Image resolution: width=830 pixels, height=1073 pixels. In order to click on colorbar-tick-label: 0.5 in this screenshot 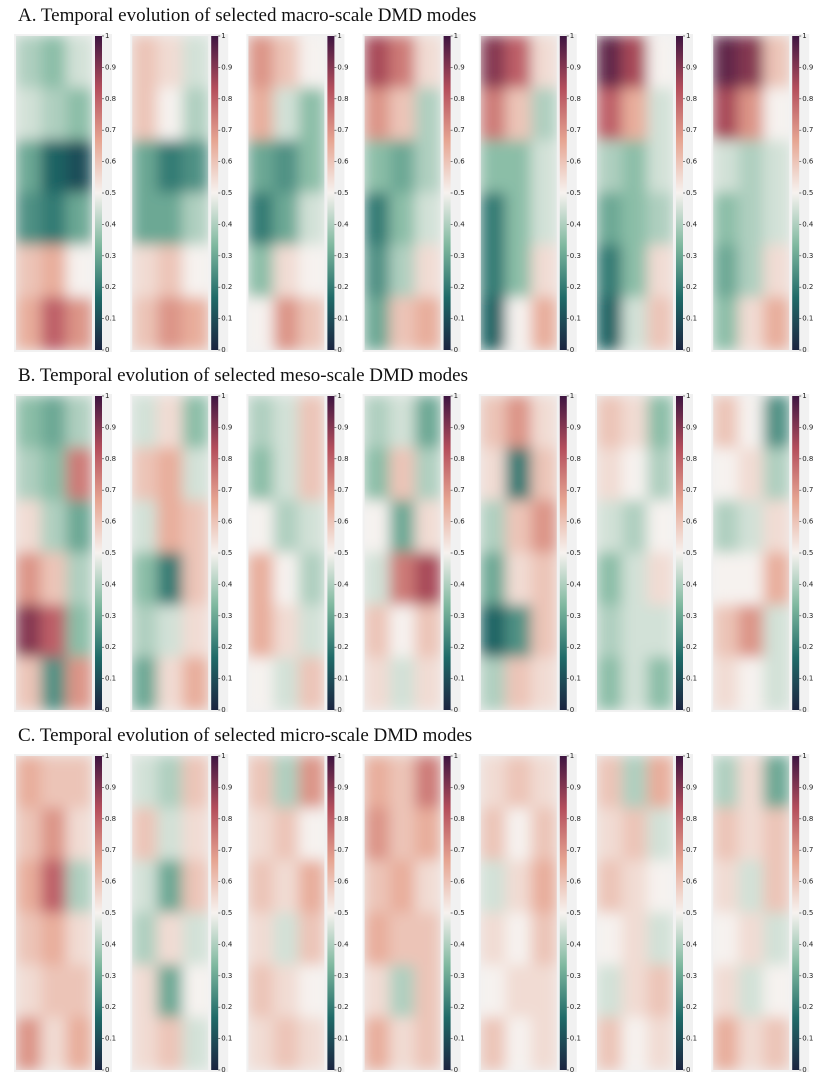, I will do `click(226, 193)`.